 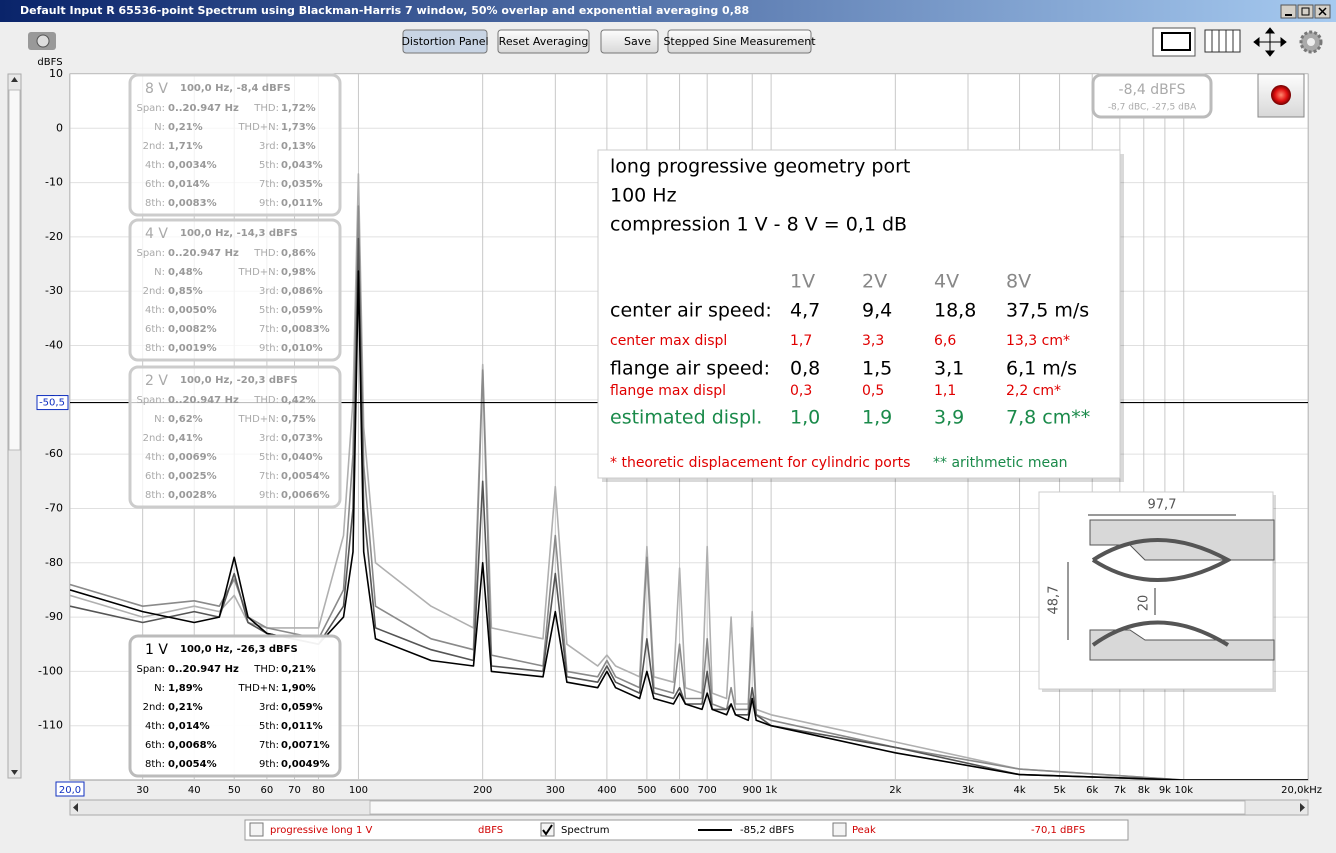 I want to click on stat-label: 5th:, so click(x=269, y=310).